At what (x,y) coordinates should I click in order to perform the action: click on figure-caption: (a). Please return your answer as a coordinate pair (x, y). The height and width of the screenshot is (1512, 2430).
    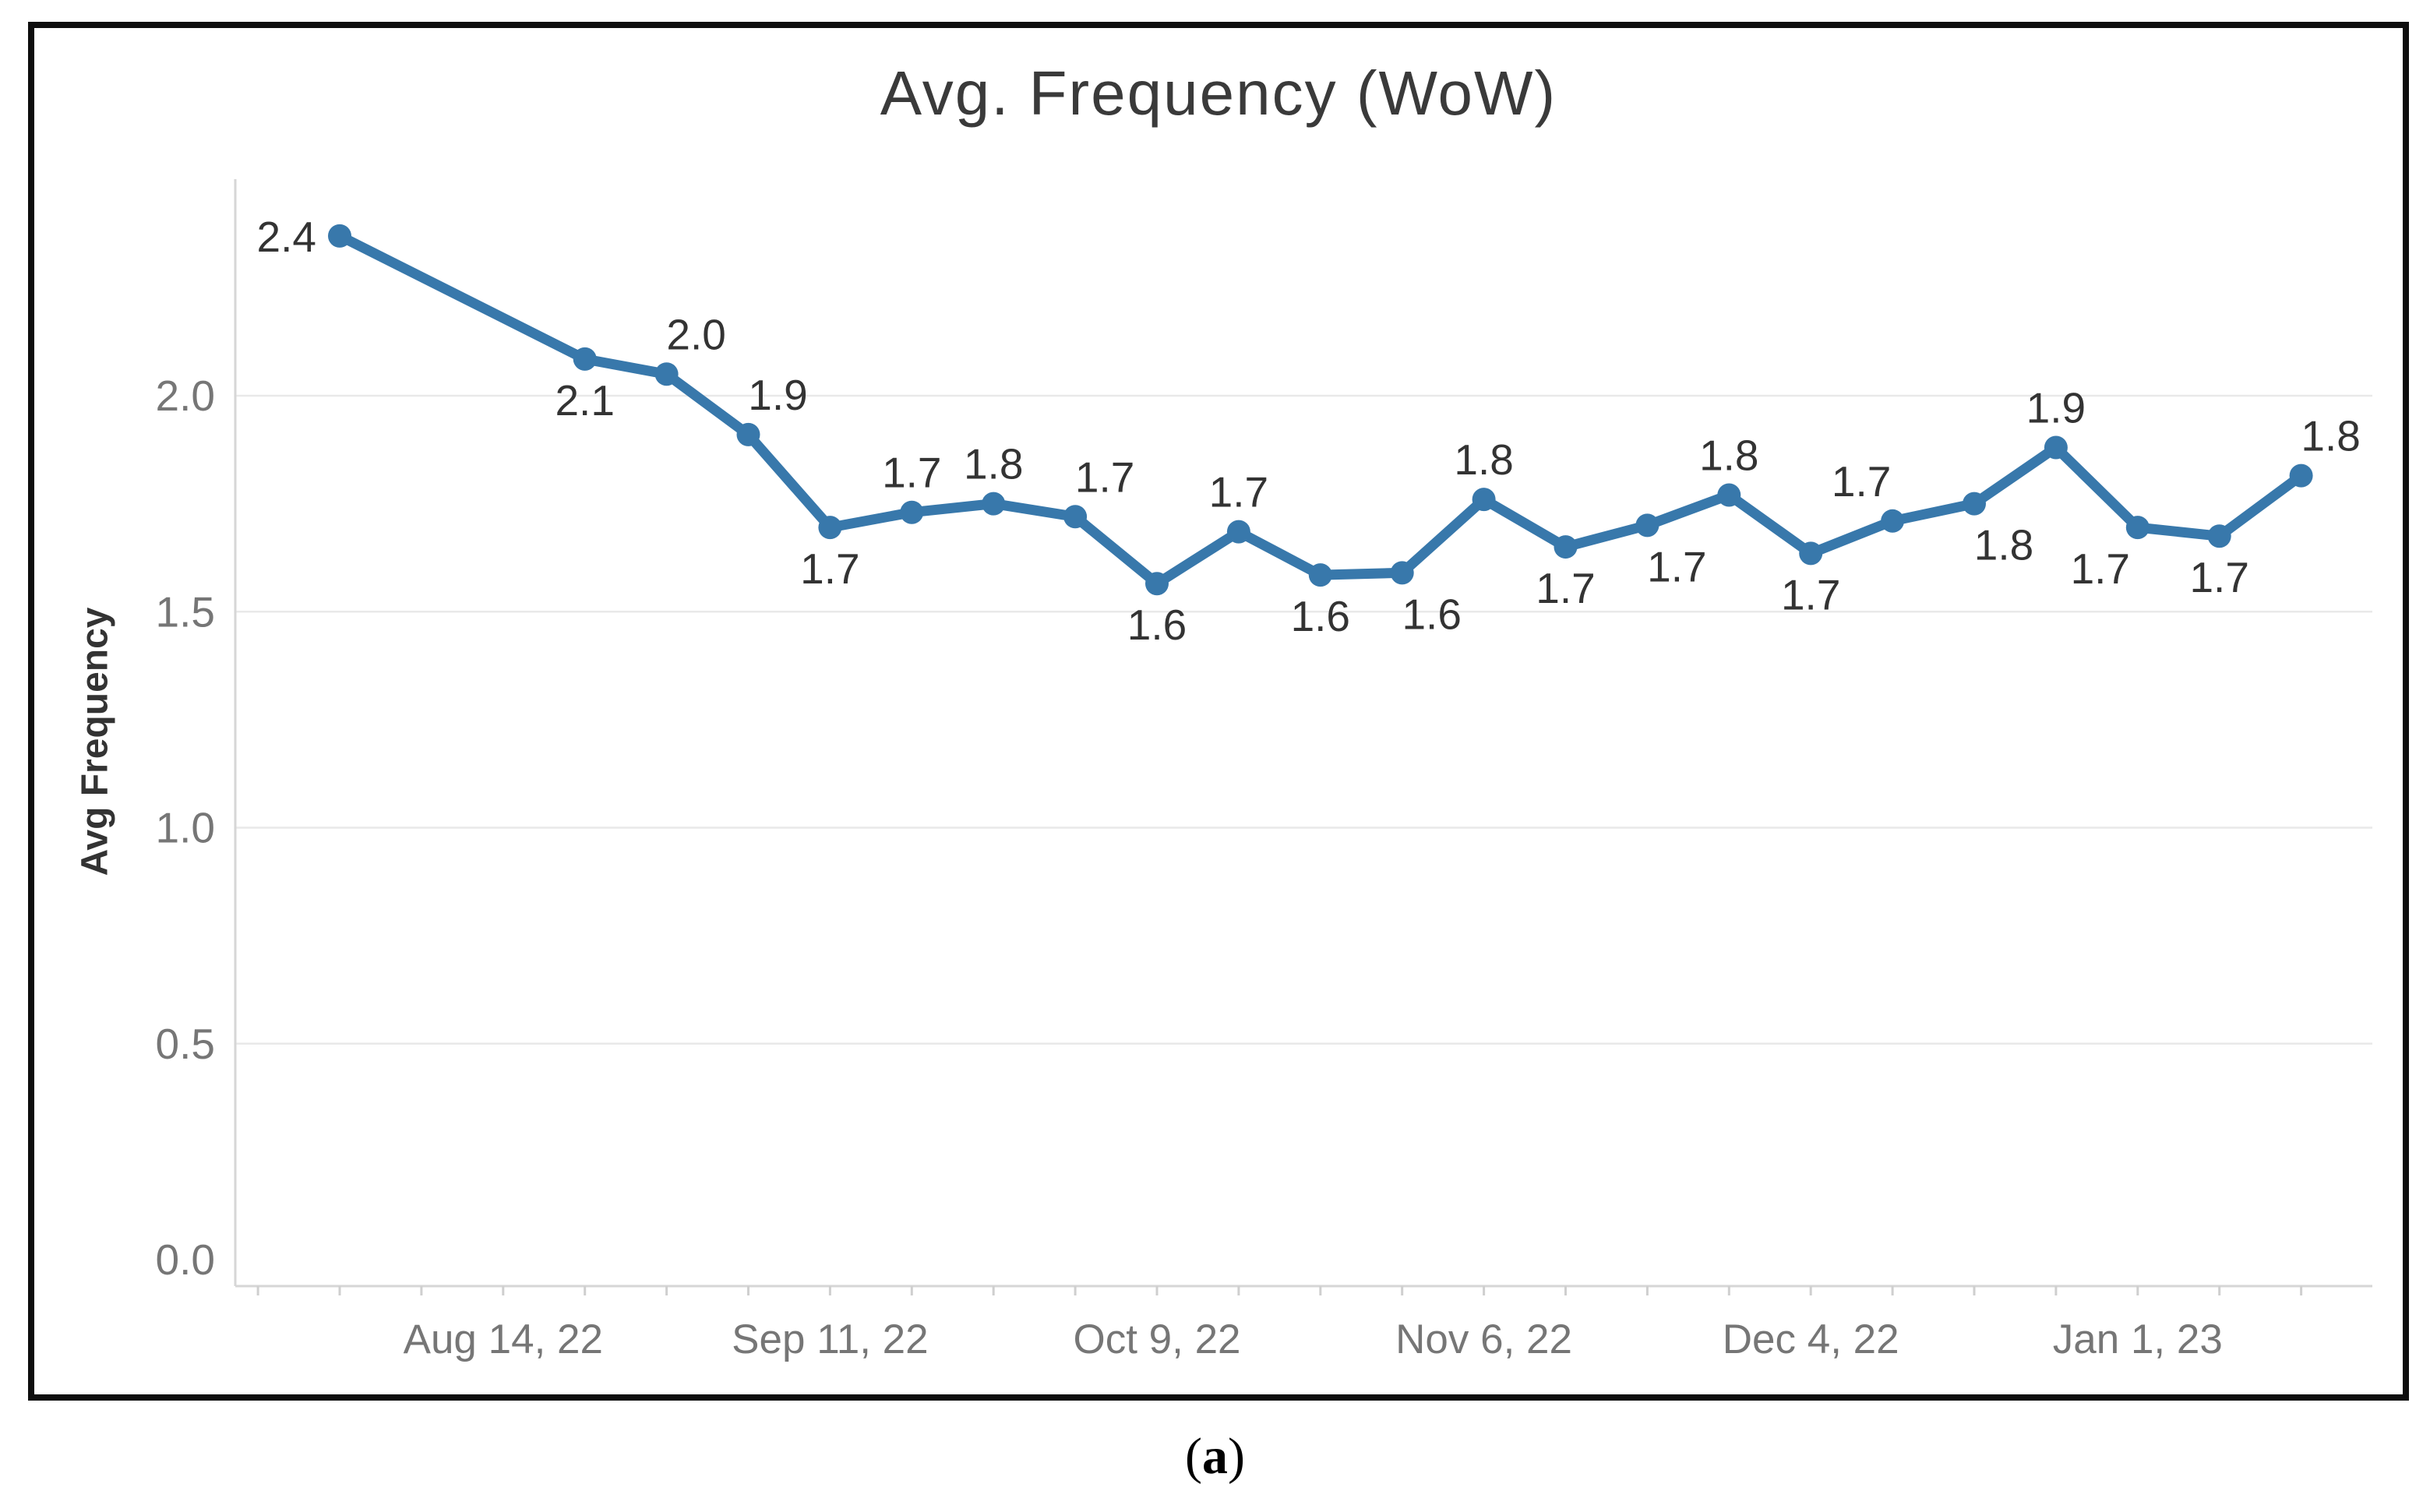
    Looking at the image, I should click on (1215, 1457).